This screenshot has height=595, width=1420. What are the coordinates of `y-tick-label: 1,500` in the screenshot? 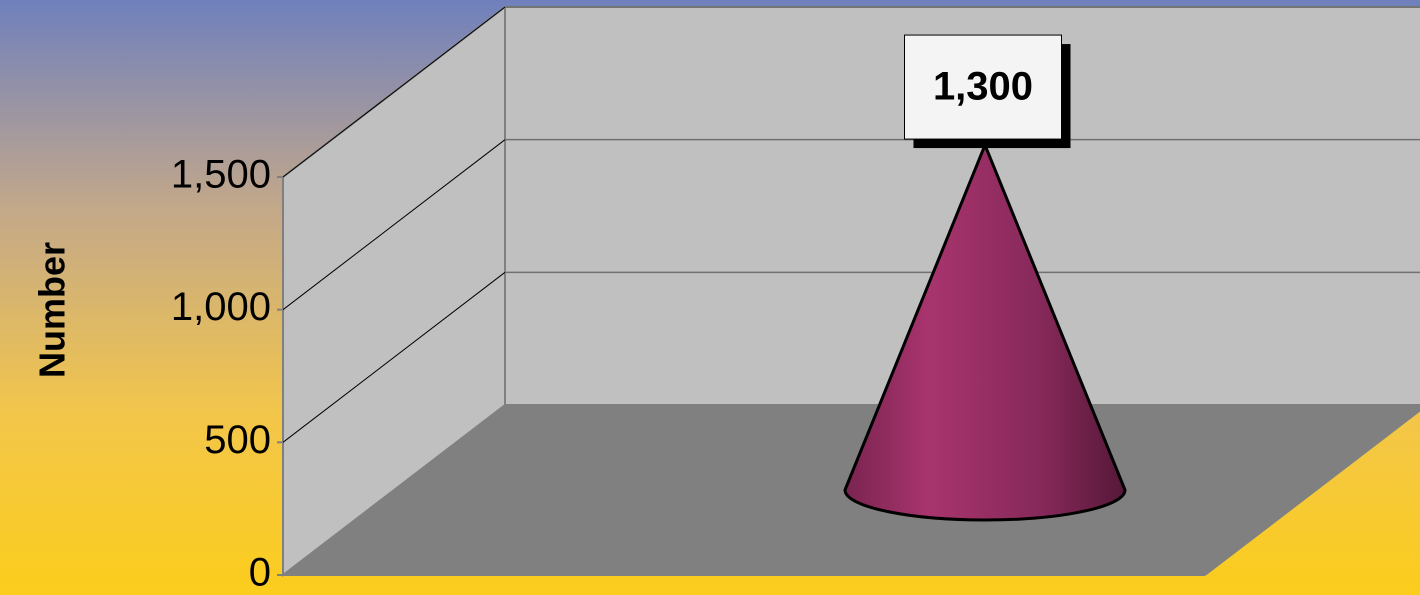 It's located at (221, 175).